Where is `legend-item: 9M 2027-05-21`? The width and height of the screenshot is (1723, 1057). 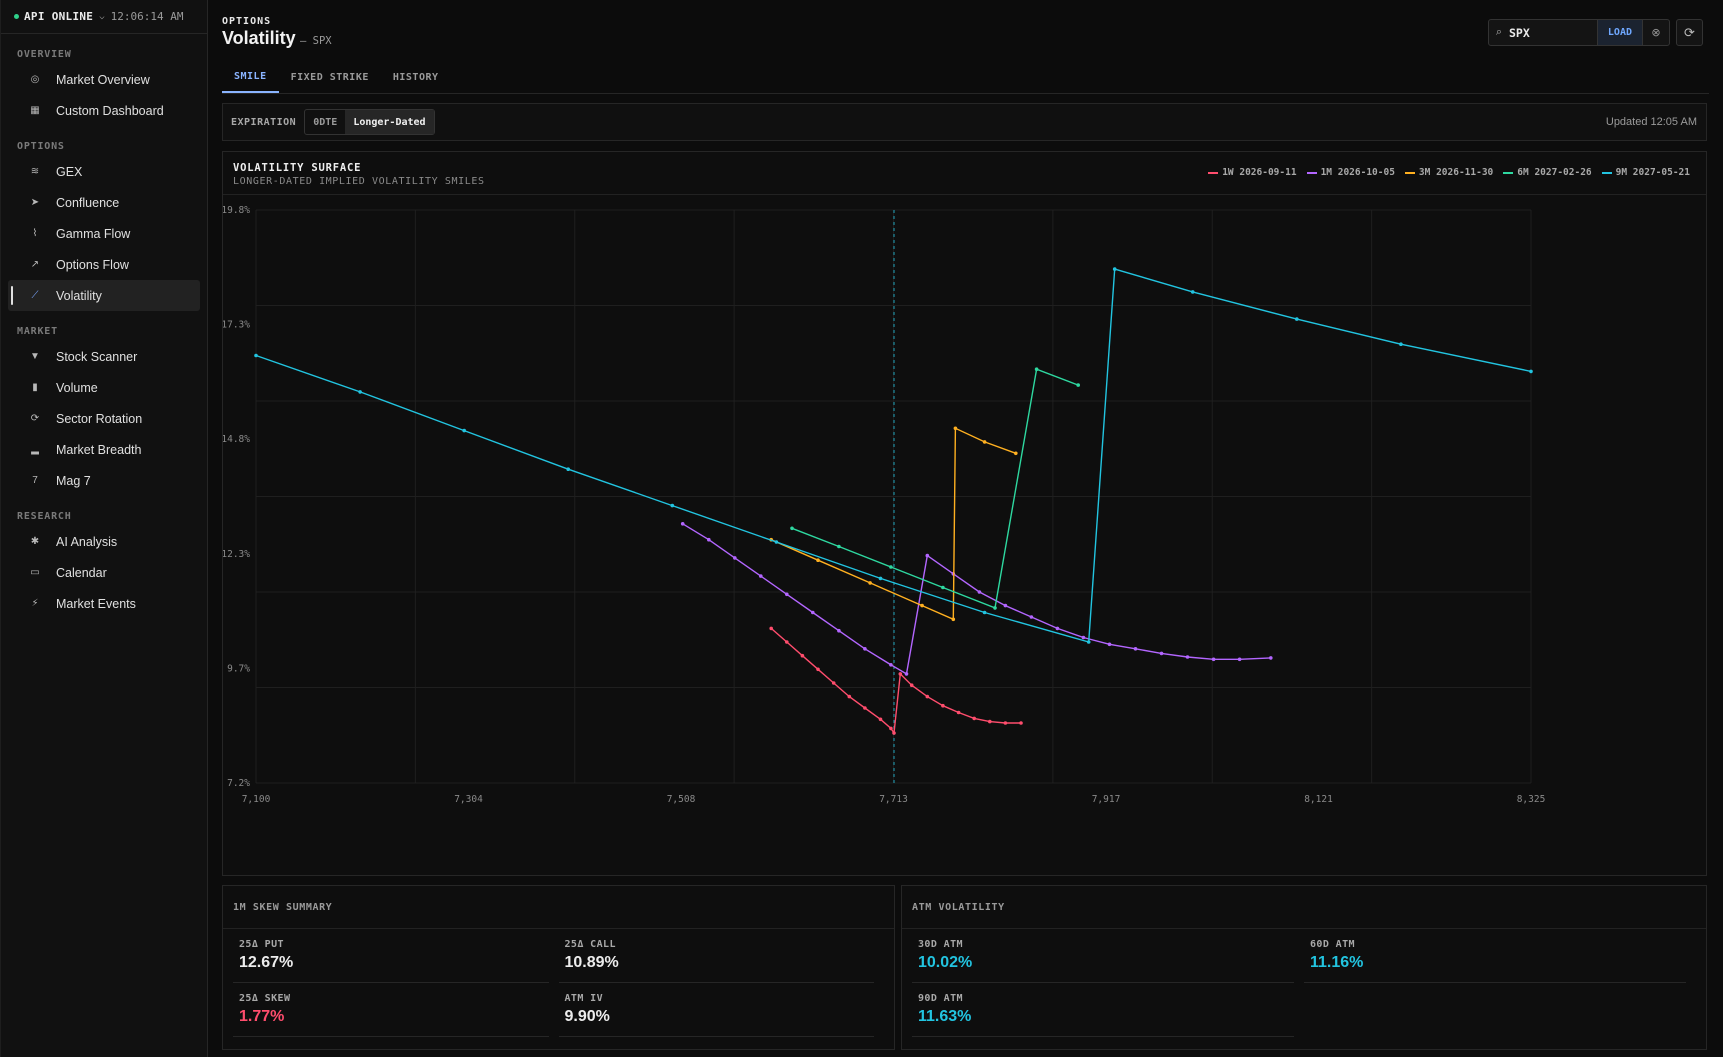 legend-item: 9M 2027-05-21 is located at coordinates (1645, 172).